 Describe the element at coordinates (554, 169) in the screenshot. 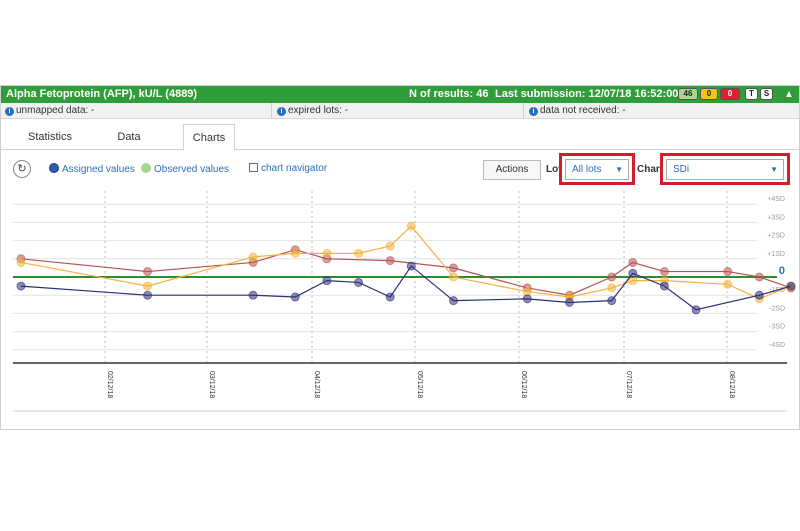

I see `lot-label: Lot` at that location.